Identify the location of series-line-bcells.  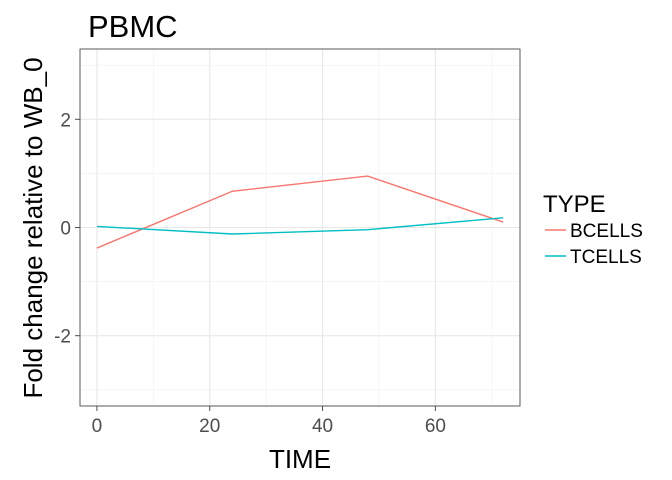
(300, 212).